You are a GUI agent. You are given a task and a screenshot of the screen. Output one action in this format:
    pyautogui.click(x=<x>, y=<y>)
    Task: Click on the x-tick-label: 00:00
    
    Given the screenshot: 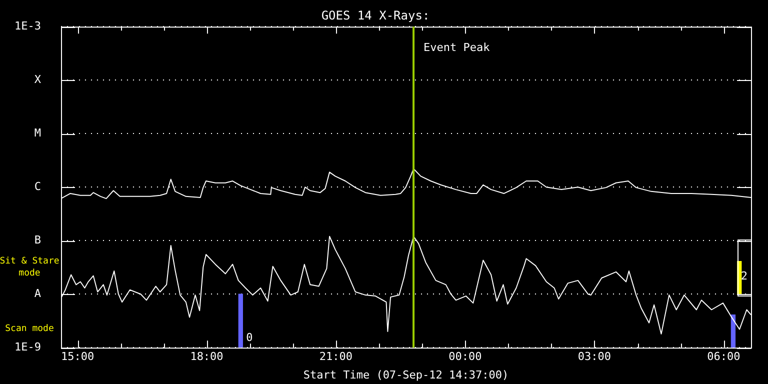 What is the action you would take?
    pyautogui.click(x=465, y=357)
    